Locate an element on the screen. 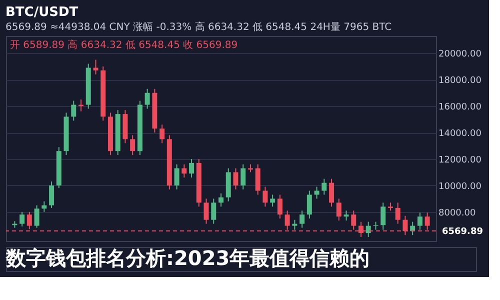  chart-title: BTC/USDT is located at coordinates (42, 12).